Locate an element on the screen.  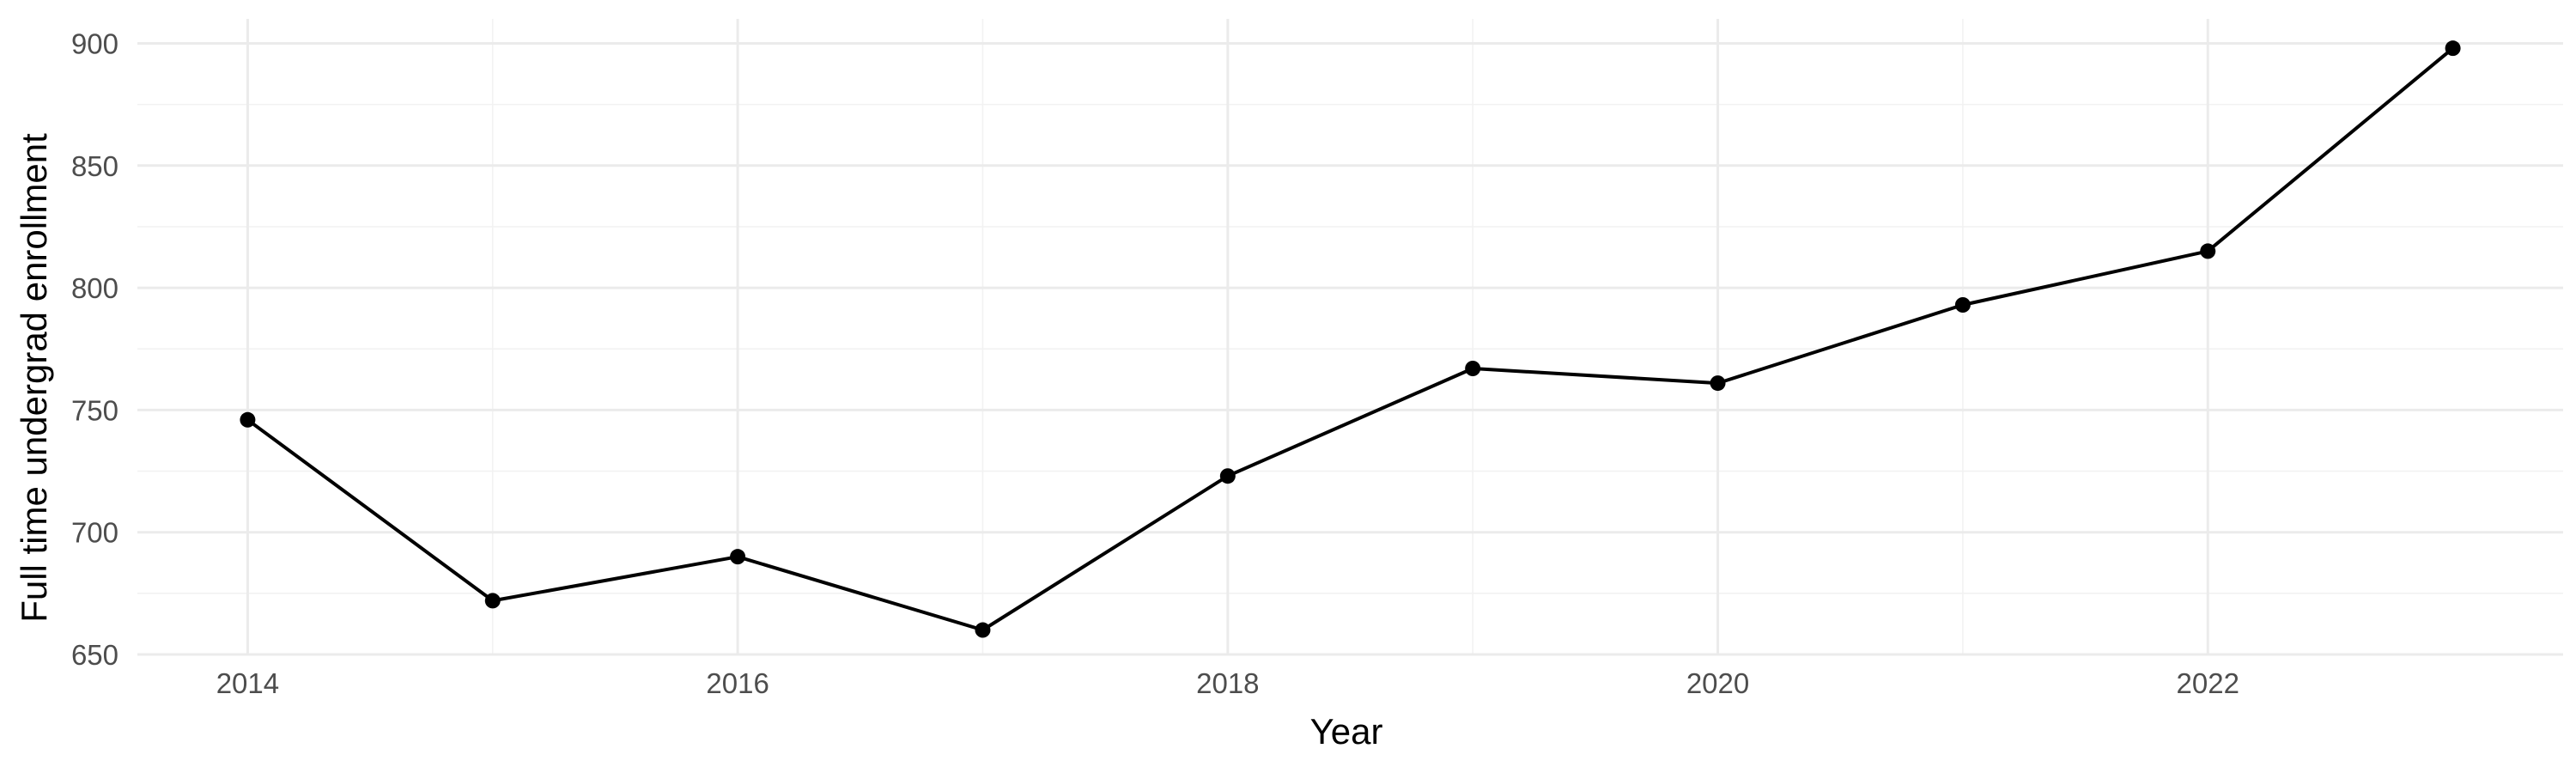
x-tick-label: 2020 is located at coordinates (1718, 683).